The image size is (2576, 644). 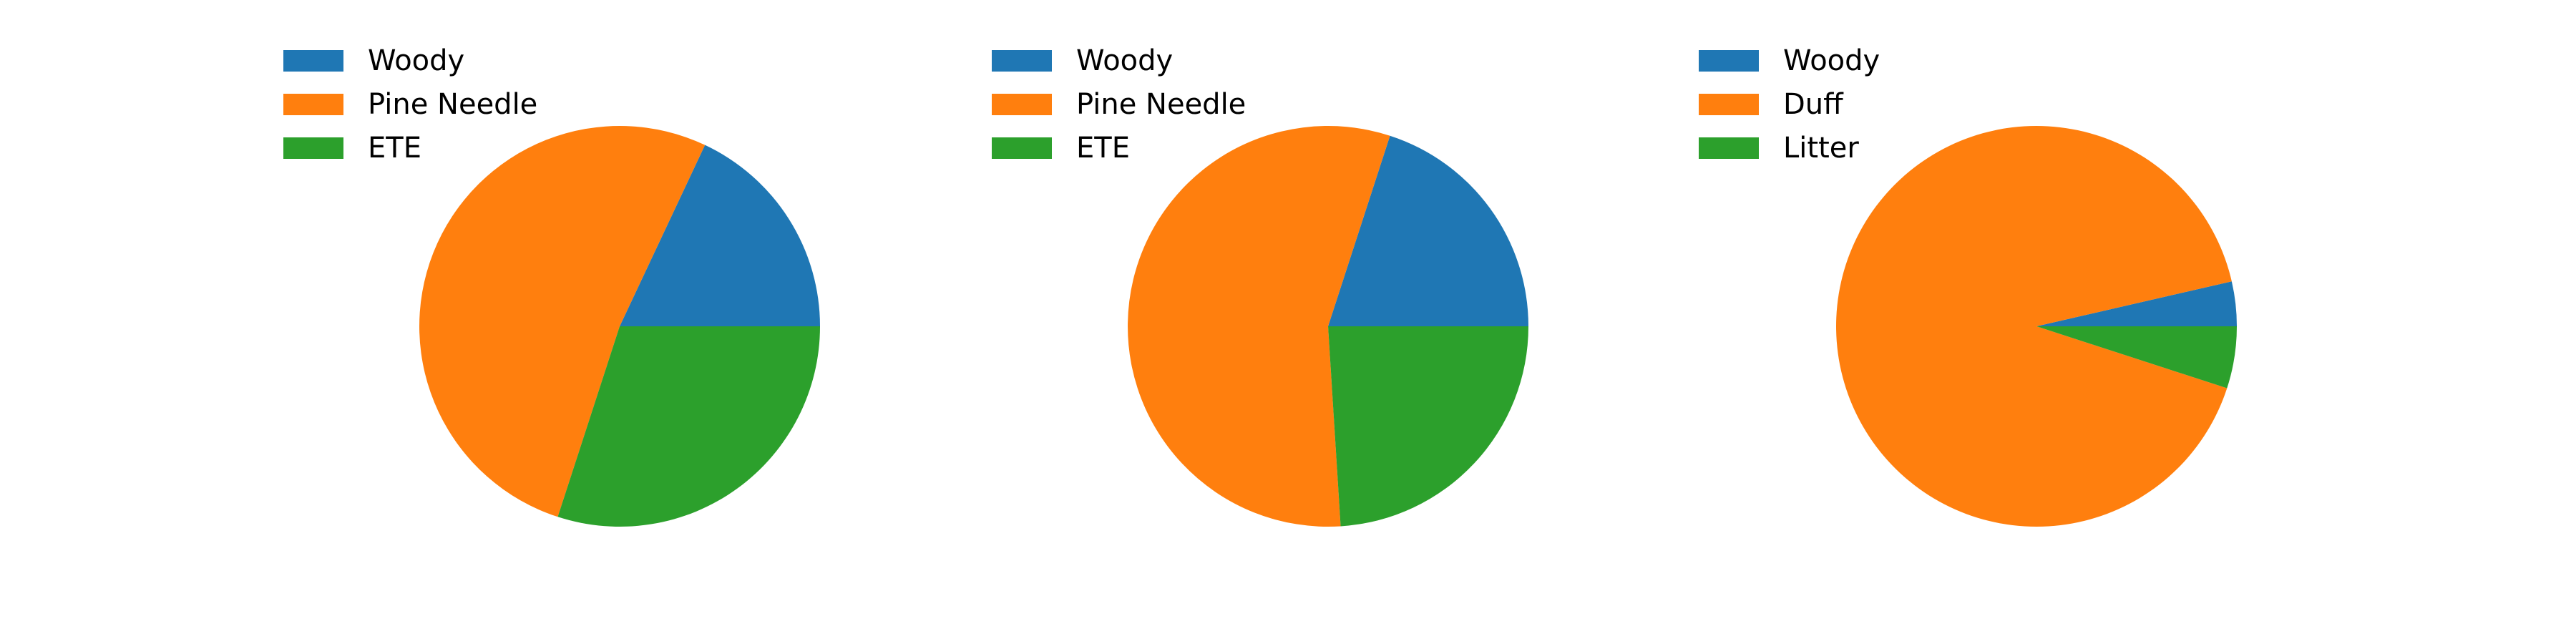 I want to click on pie-slice-litter, so click(x=2136, y=357).